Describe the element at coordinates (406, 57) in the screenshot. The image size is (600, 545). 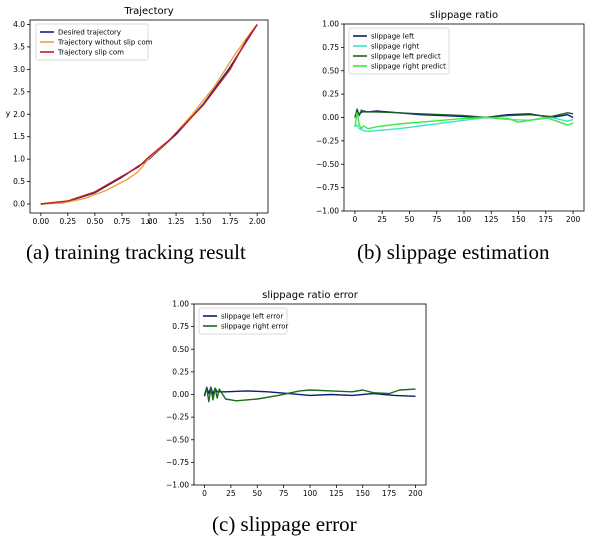
I see `legend-label-2: slippage left predict` at that location.